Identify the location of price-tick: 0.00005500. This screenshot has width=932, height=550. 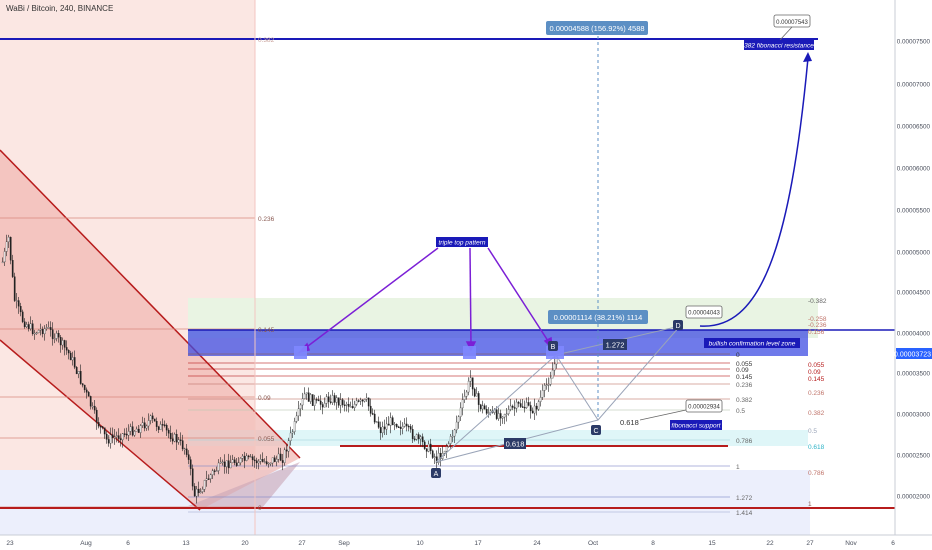
(914, 211).